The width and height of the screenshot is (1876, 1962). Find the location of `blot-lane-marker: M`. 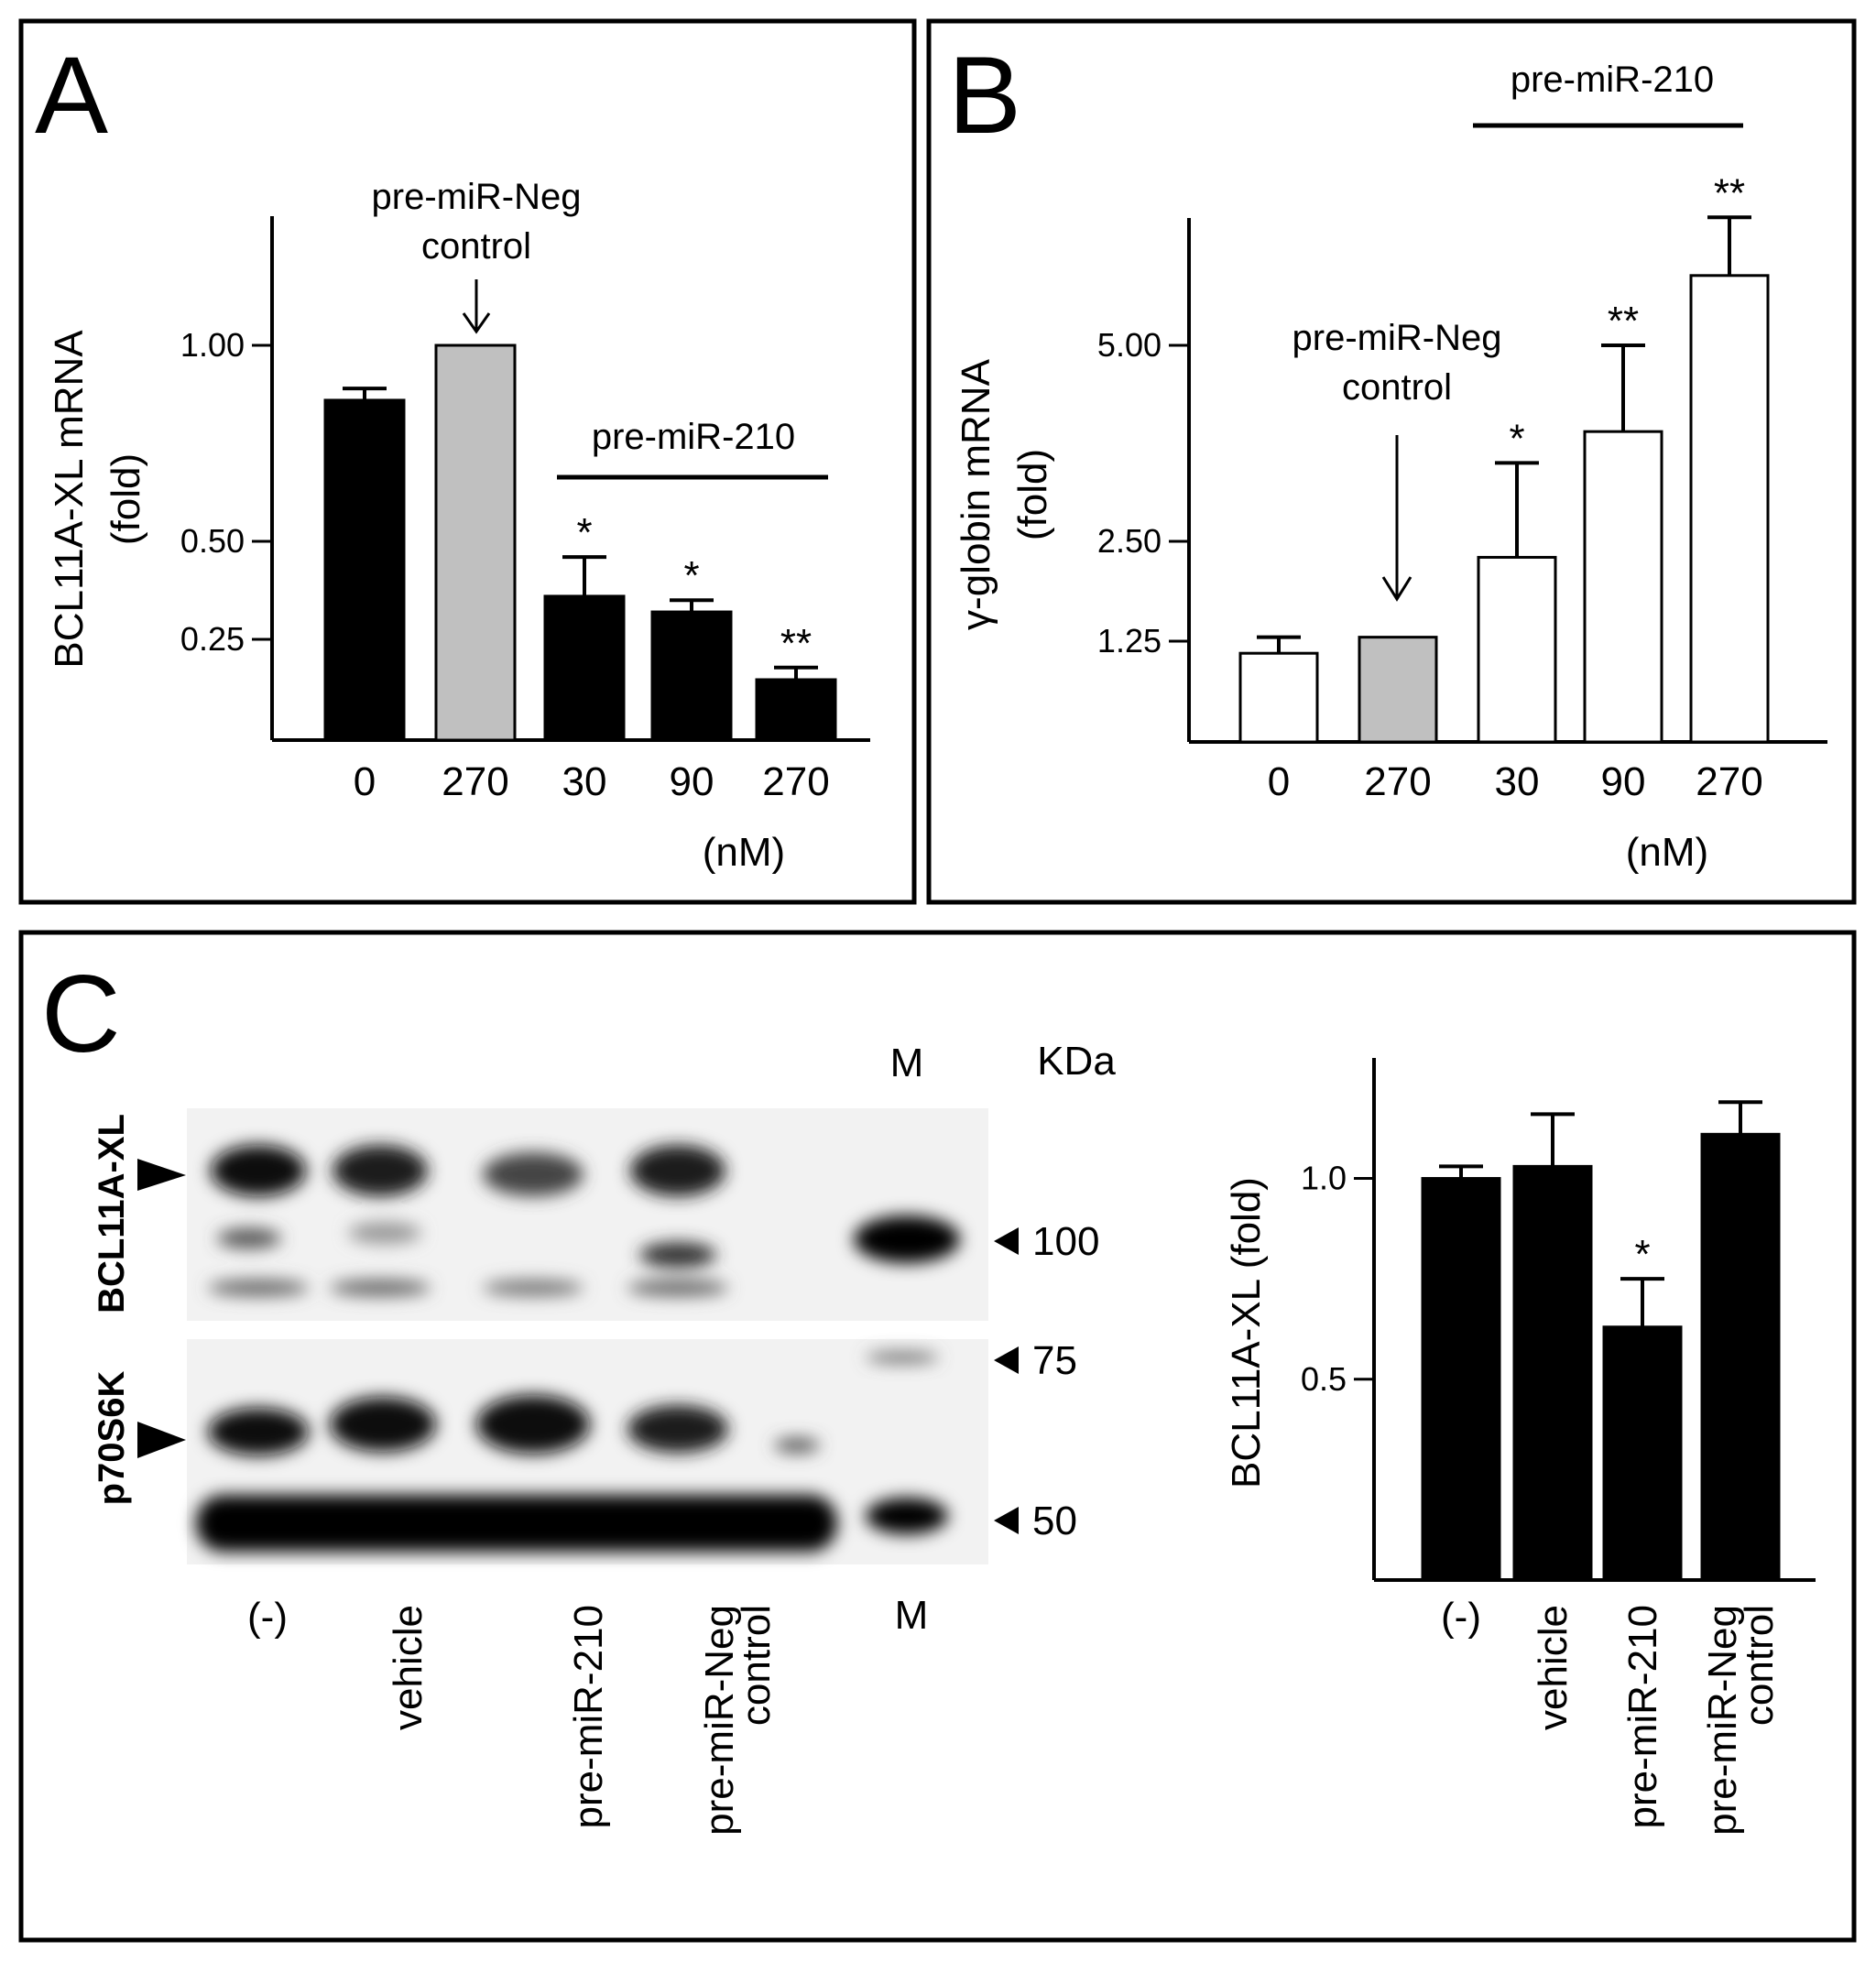

blot-lane-marker: M is located at coordinates (912, 1615).